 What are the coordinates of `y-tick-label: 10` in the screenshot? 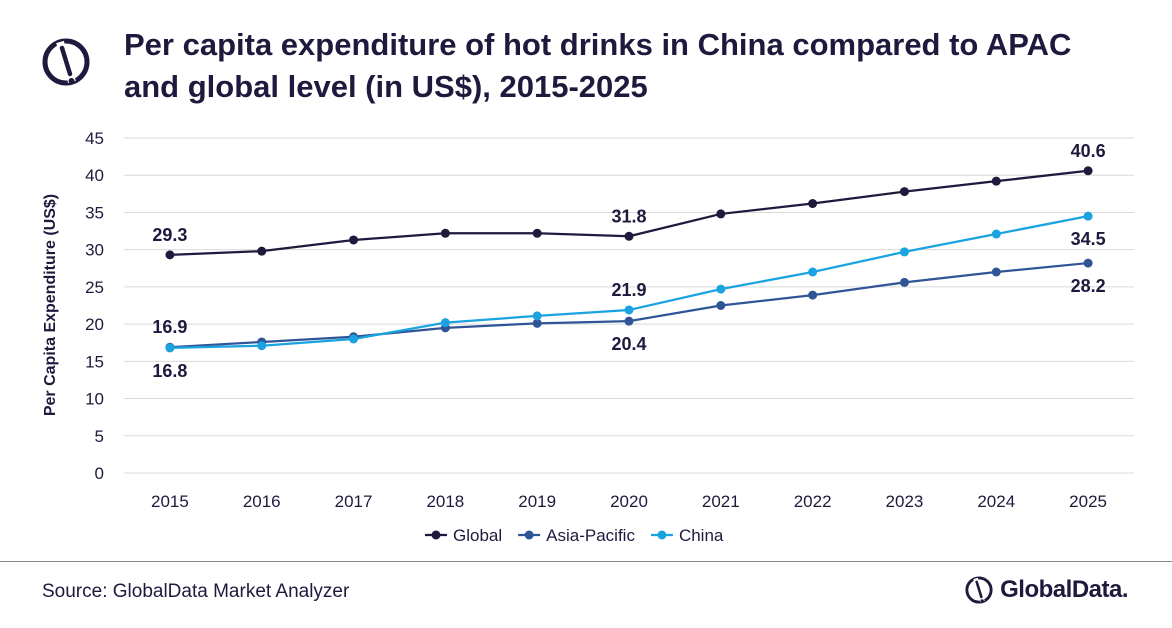 It's located at (94, 399).